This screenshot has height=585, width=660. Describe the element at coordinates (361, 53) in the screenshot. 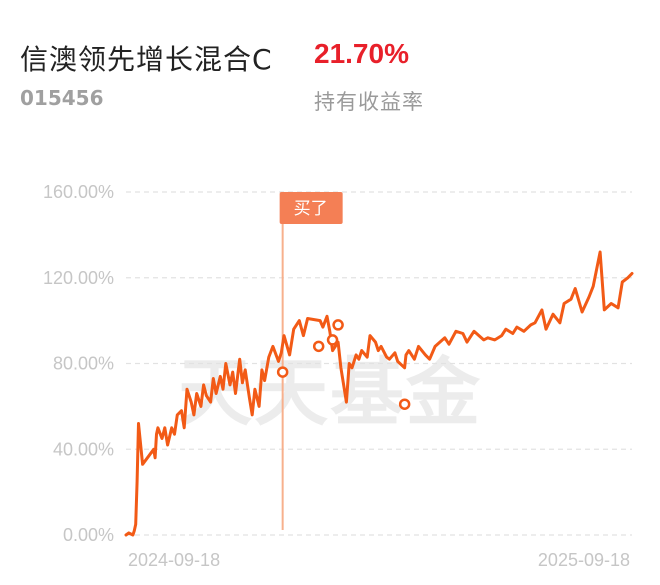

I see `holding-return-value: 21.70%` at that location.